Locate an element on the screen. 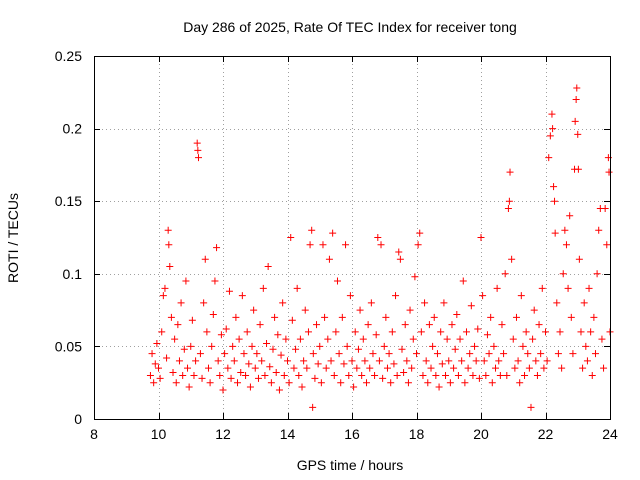 This screenshot has width=640, height=480. x-tick-label: 12 is located at coordinates (223, 434).